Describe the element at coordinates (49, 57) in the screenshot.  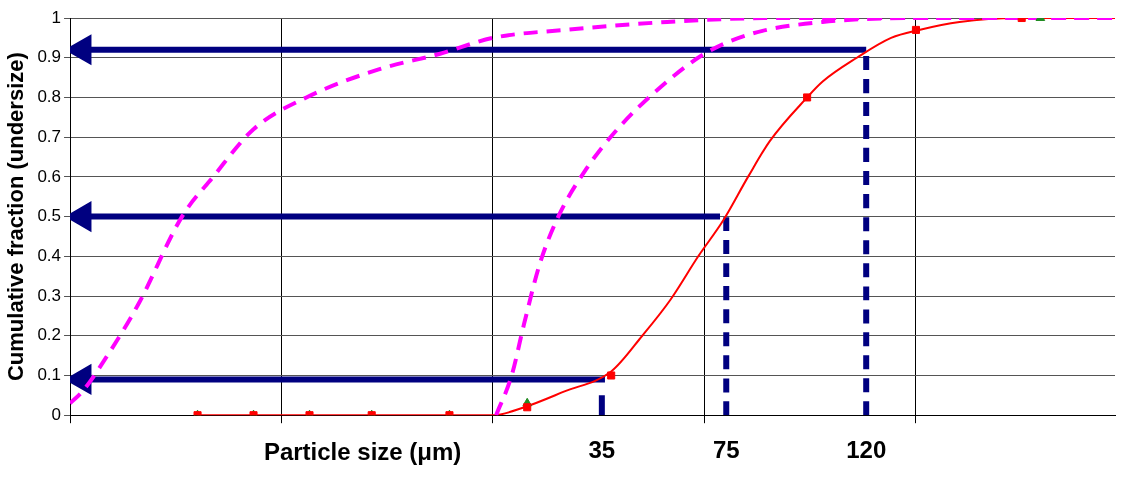
I see `y-tick-label: 0.9` at that location.